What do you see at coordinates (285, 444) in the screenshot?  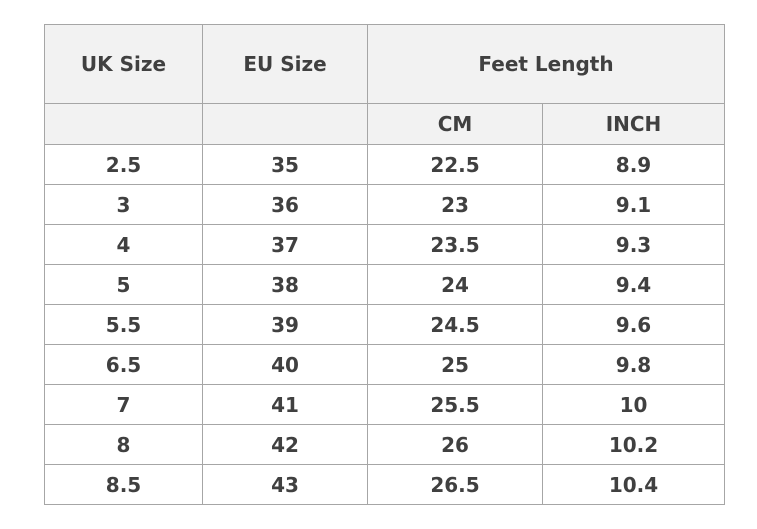 I see `data-cell: 42` at bounding box center [285, 444].